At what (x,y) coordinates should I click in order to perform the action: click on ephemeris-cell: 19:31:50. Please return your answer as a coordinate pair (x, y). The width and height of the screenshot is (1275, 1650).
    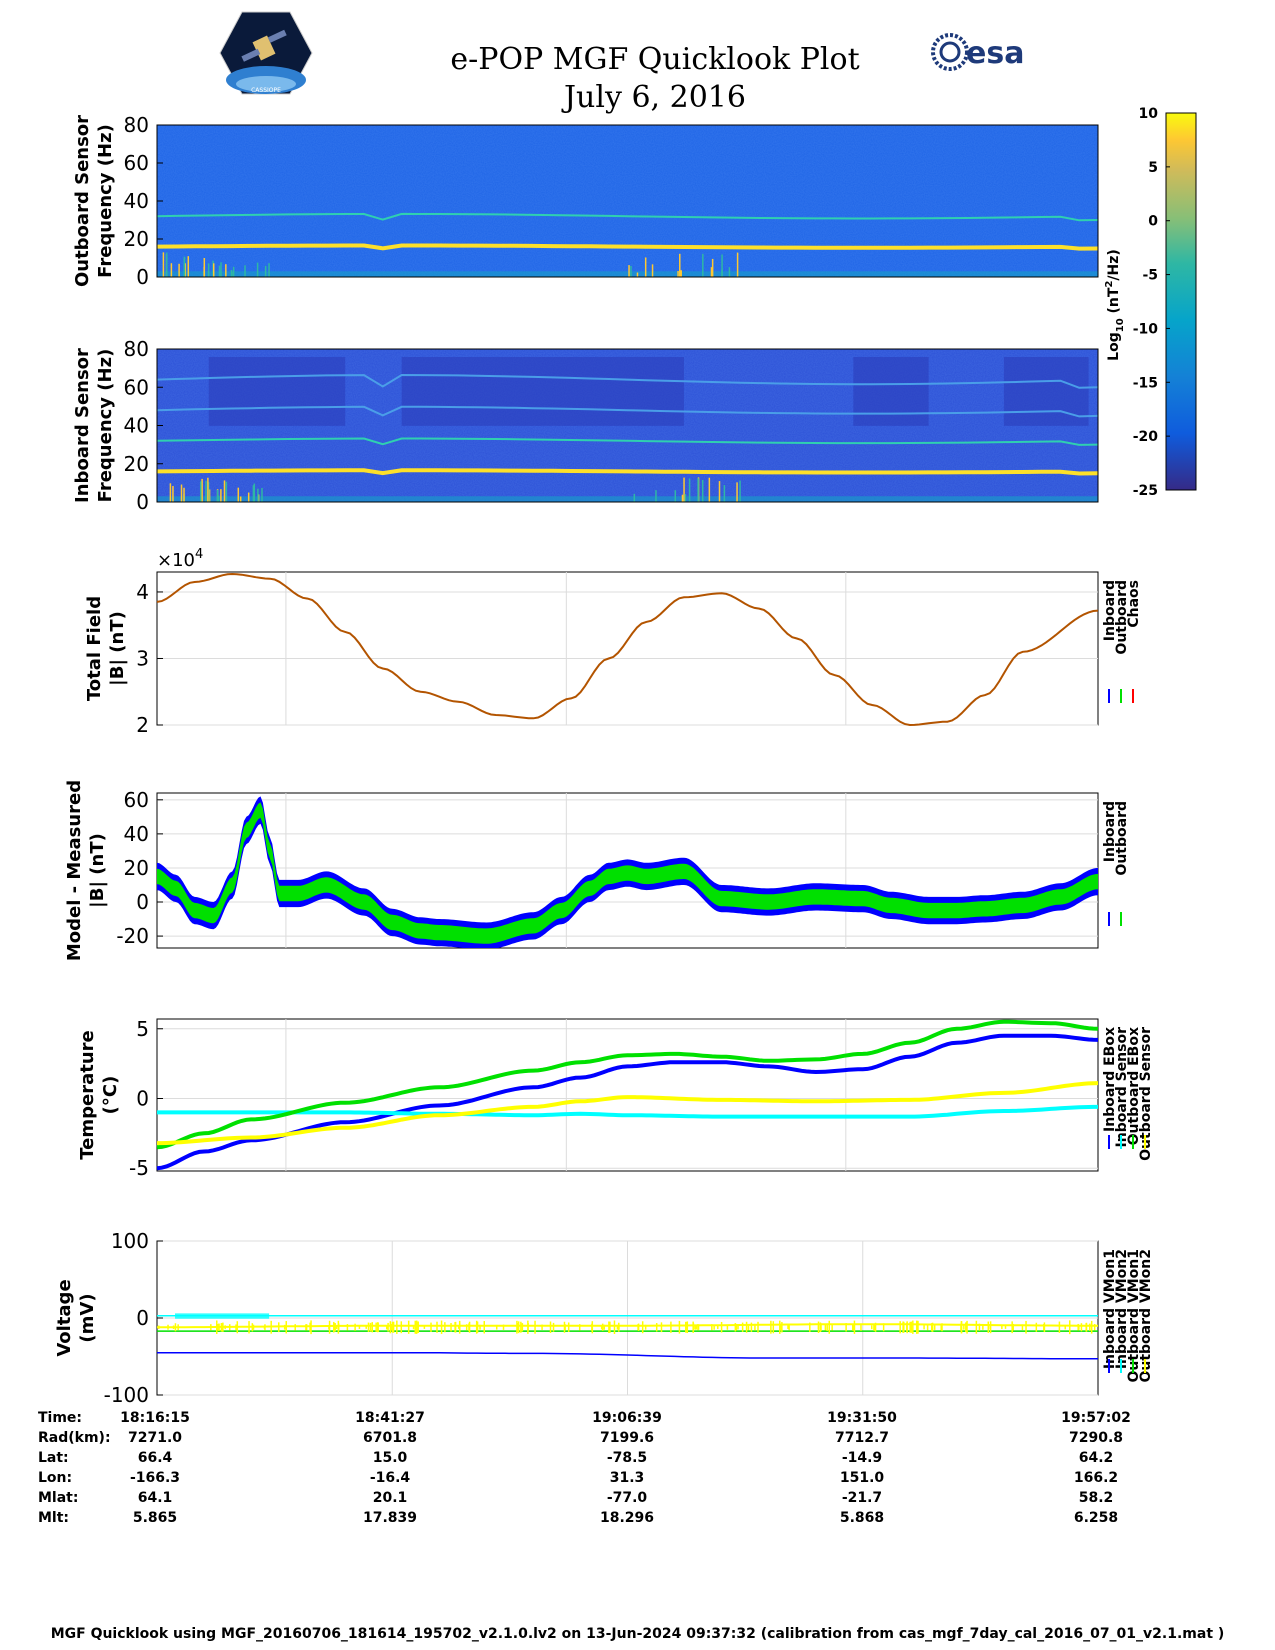
    Looking at the image, I should click on (862, 1418).